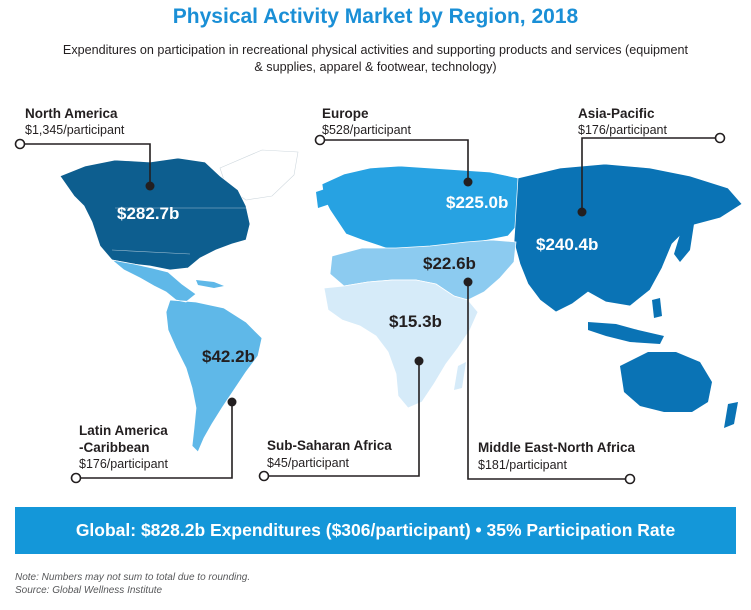  Describe the element at coordinates (123, 464) in the screenshot. I see `latin-america-per-participant: $176/participant` at that location.